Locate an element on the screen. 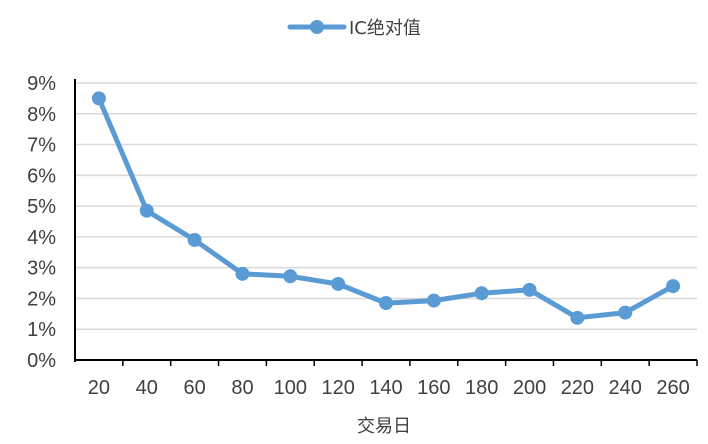 This screenshot has width=708, height=444. x-tick-label: 260 is located at coordinates (672, 388).